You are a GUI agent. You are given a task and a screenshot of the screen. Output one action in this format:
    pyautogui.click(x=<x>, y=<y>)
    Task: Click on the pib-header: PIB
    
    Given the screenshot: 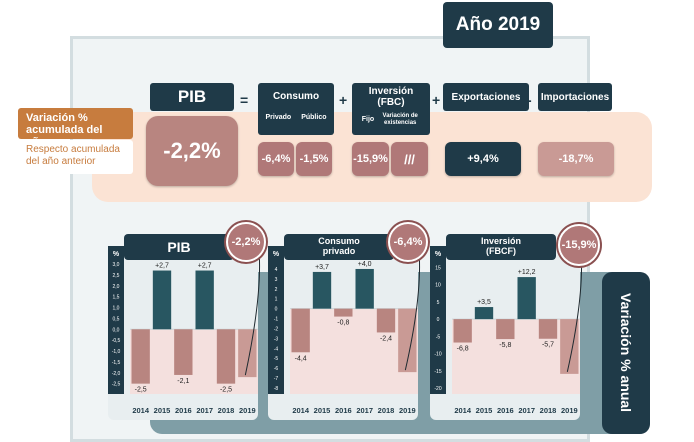 What is the action you would take?
    pyautogui.click(x=192, y=97)
    